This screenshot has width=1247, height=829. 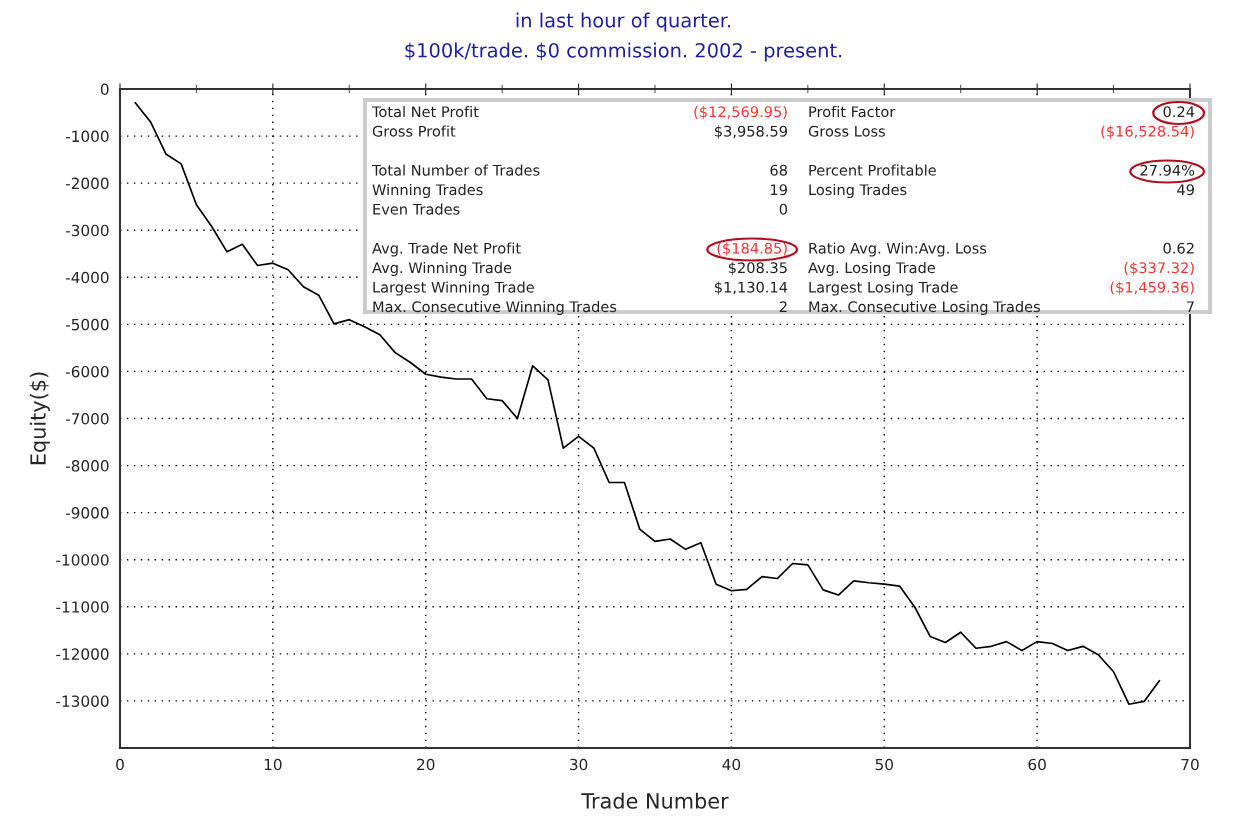 What do you see at coordinates (1147, 132) in the screenshot?
I see `annotation: ($16,528.54)` at bounding box center [1147, 132].